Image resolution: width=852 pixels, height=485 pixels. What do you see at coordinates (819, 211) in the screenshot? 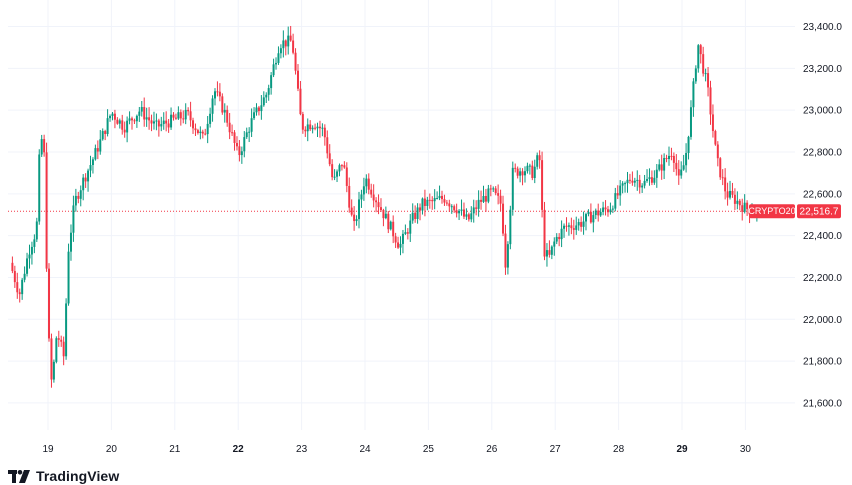
I see `last-price-badge` at bounding box center [819, 211].